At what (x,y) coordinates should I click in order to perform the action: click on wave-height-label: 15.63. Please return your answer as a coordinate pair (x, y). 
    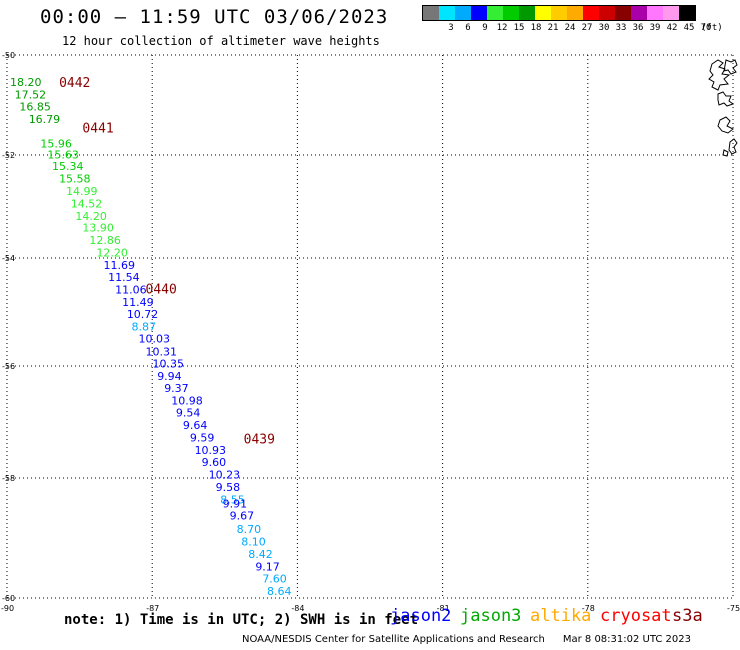
    Looking at the image, I should click on (63, 155).